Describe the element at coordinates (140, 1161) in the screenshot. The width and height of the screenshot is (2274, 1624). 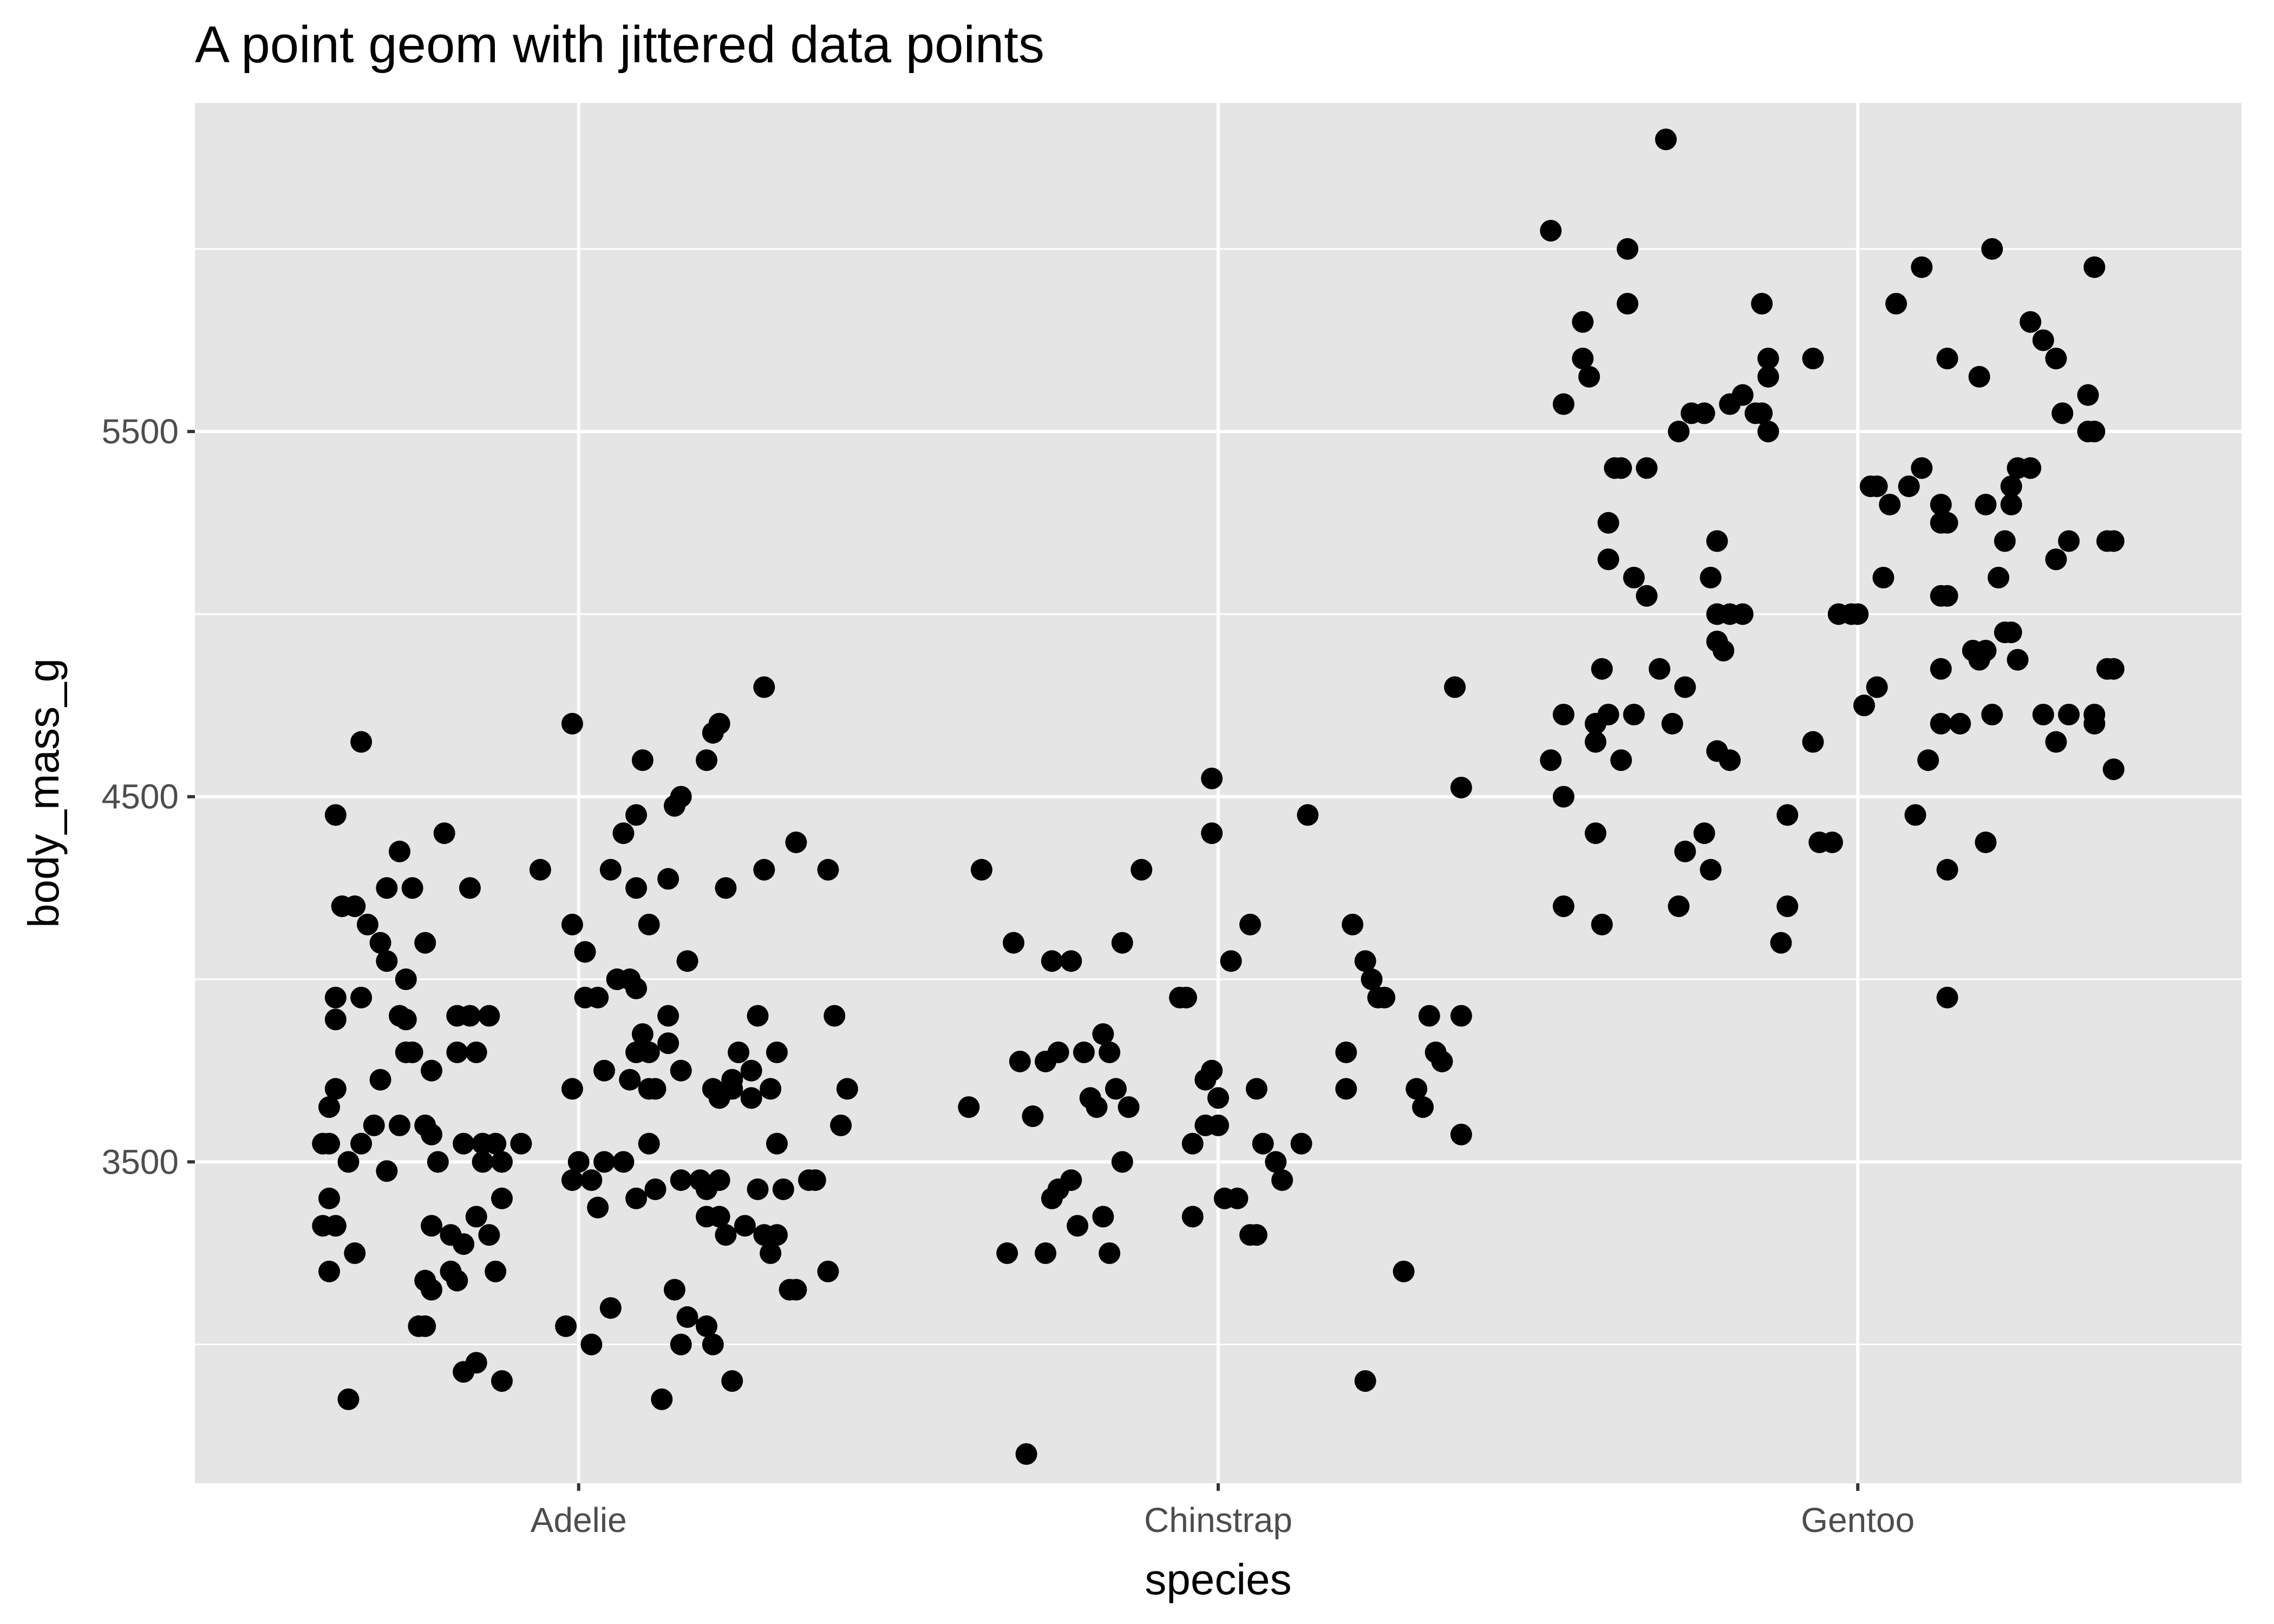
I see `y-tick-label: 3500` at that location.